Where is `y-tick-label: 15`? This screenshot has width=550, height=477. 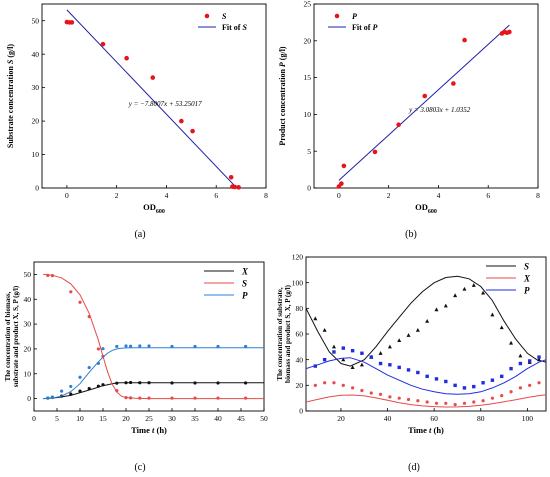 y-tick-label: 15 is located at coordinates (308, 77).